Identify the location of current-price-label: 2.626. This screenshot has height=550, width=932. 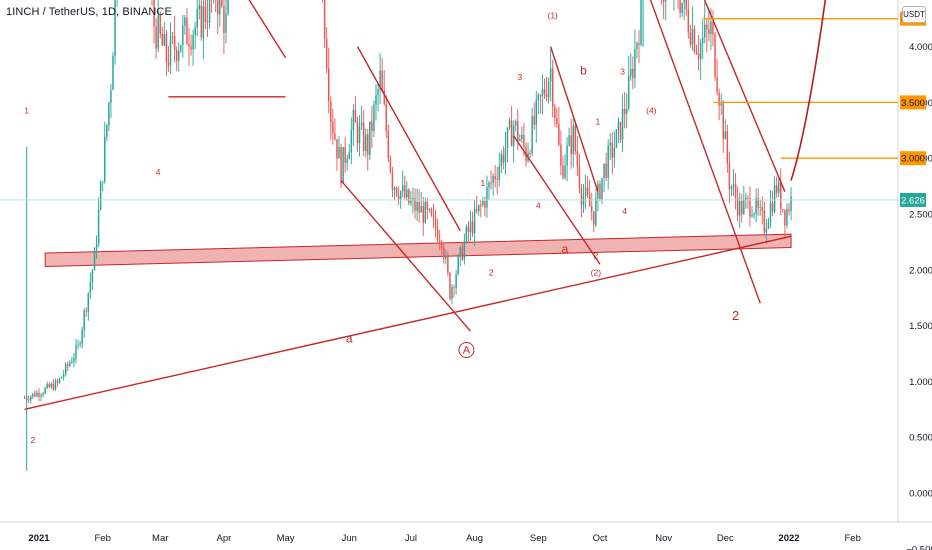
(913, 200).